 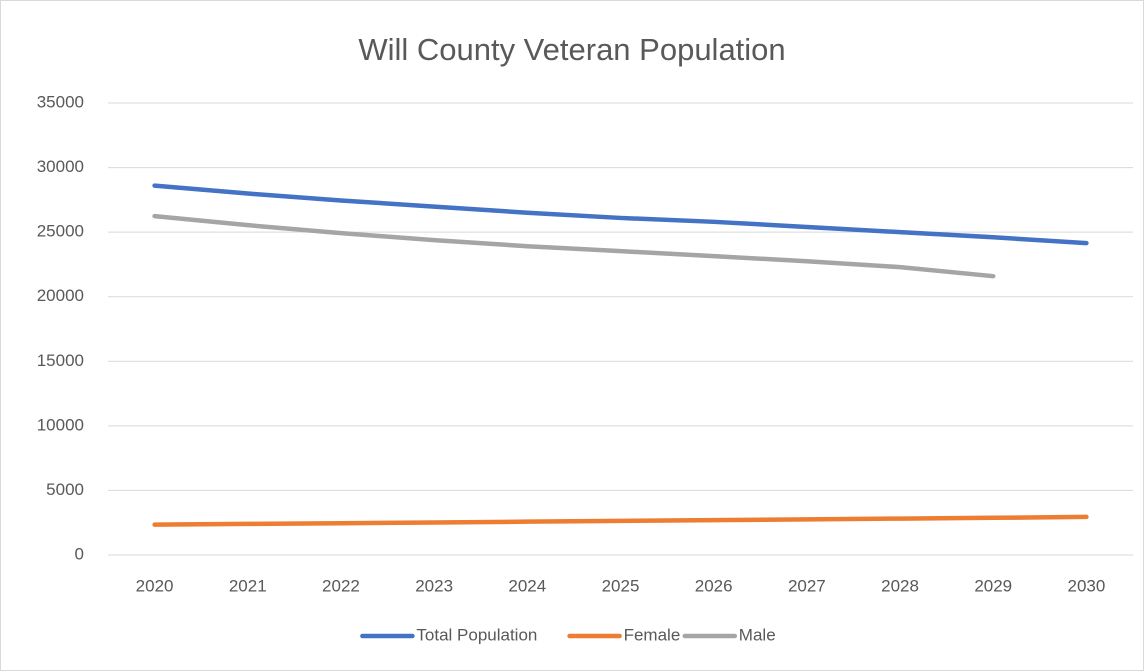 I want to click on x-tick-label: 2023, so click(x=434, y=585).